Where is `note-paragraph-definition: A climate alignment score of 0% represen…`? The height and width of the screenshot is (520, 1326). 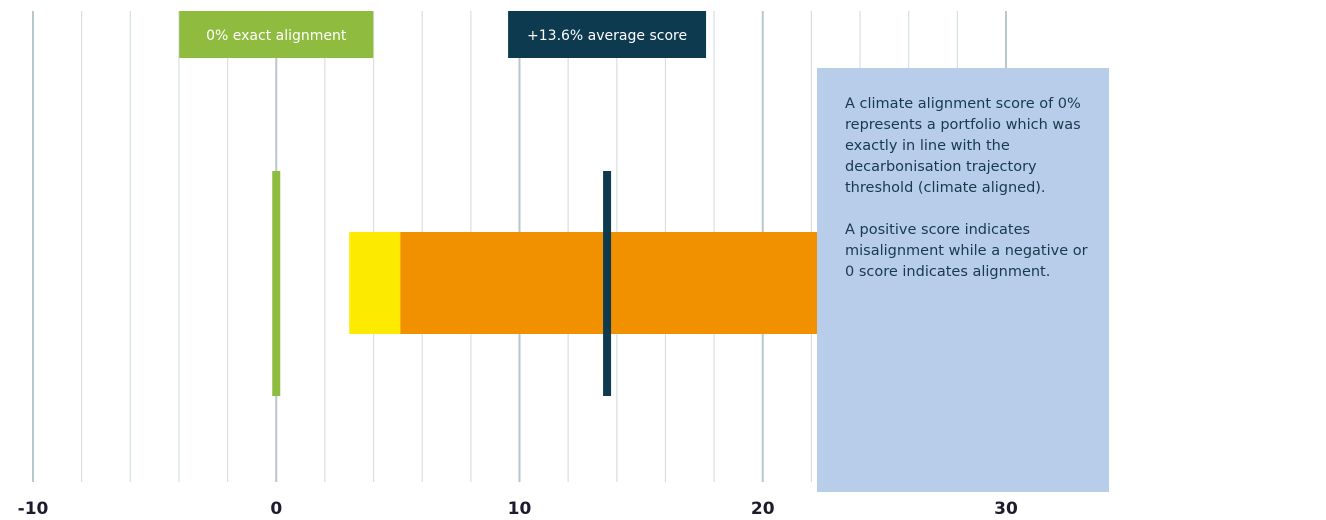
note-paragraph-definition: A climate alignment score of 0% represen… is located at coordinates (963, 146).